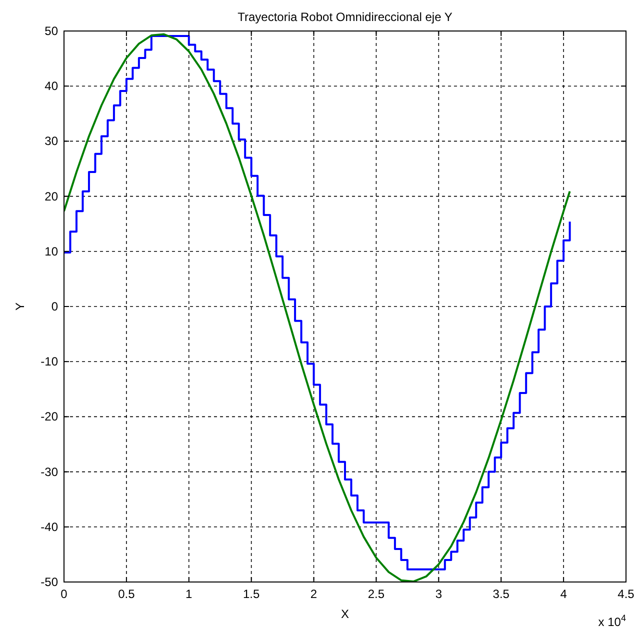  What do you see at coordinates (501, 594) in the screenshot?
I see `x-tick-label: 3.5` at bounding box center [501, 594].